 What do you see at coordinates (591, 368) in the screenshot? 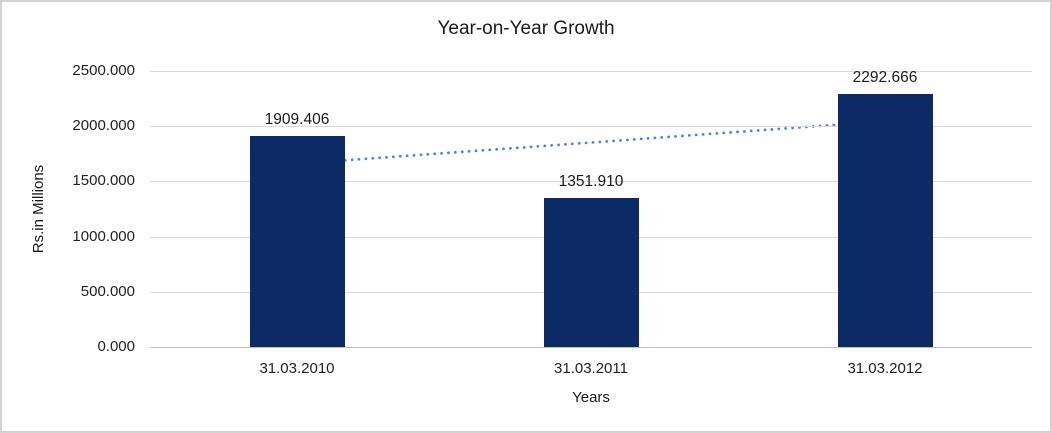
I see `x-category-label: 31.03.2011` at bounding box center [591, 368].